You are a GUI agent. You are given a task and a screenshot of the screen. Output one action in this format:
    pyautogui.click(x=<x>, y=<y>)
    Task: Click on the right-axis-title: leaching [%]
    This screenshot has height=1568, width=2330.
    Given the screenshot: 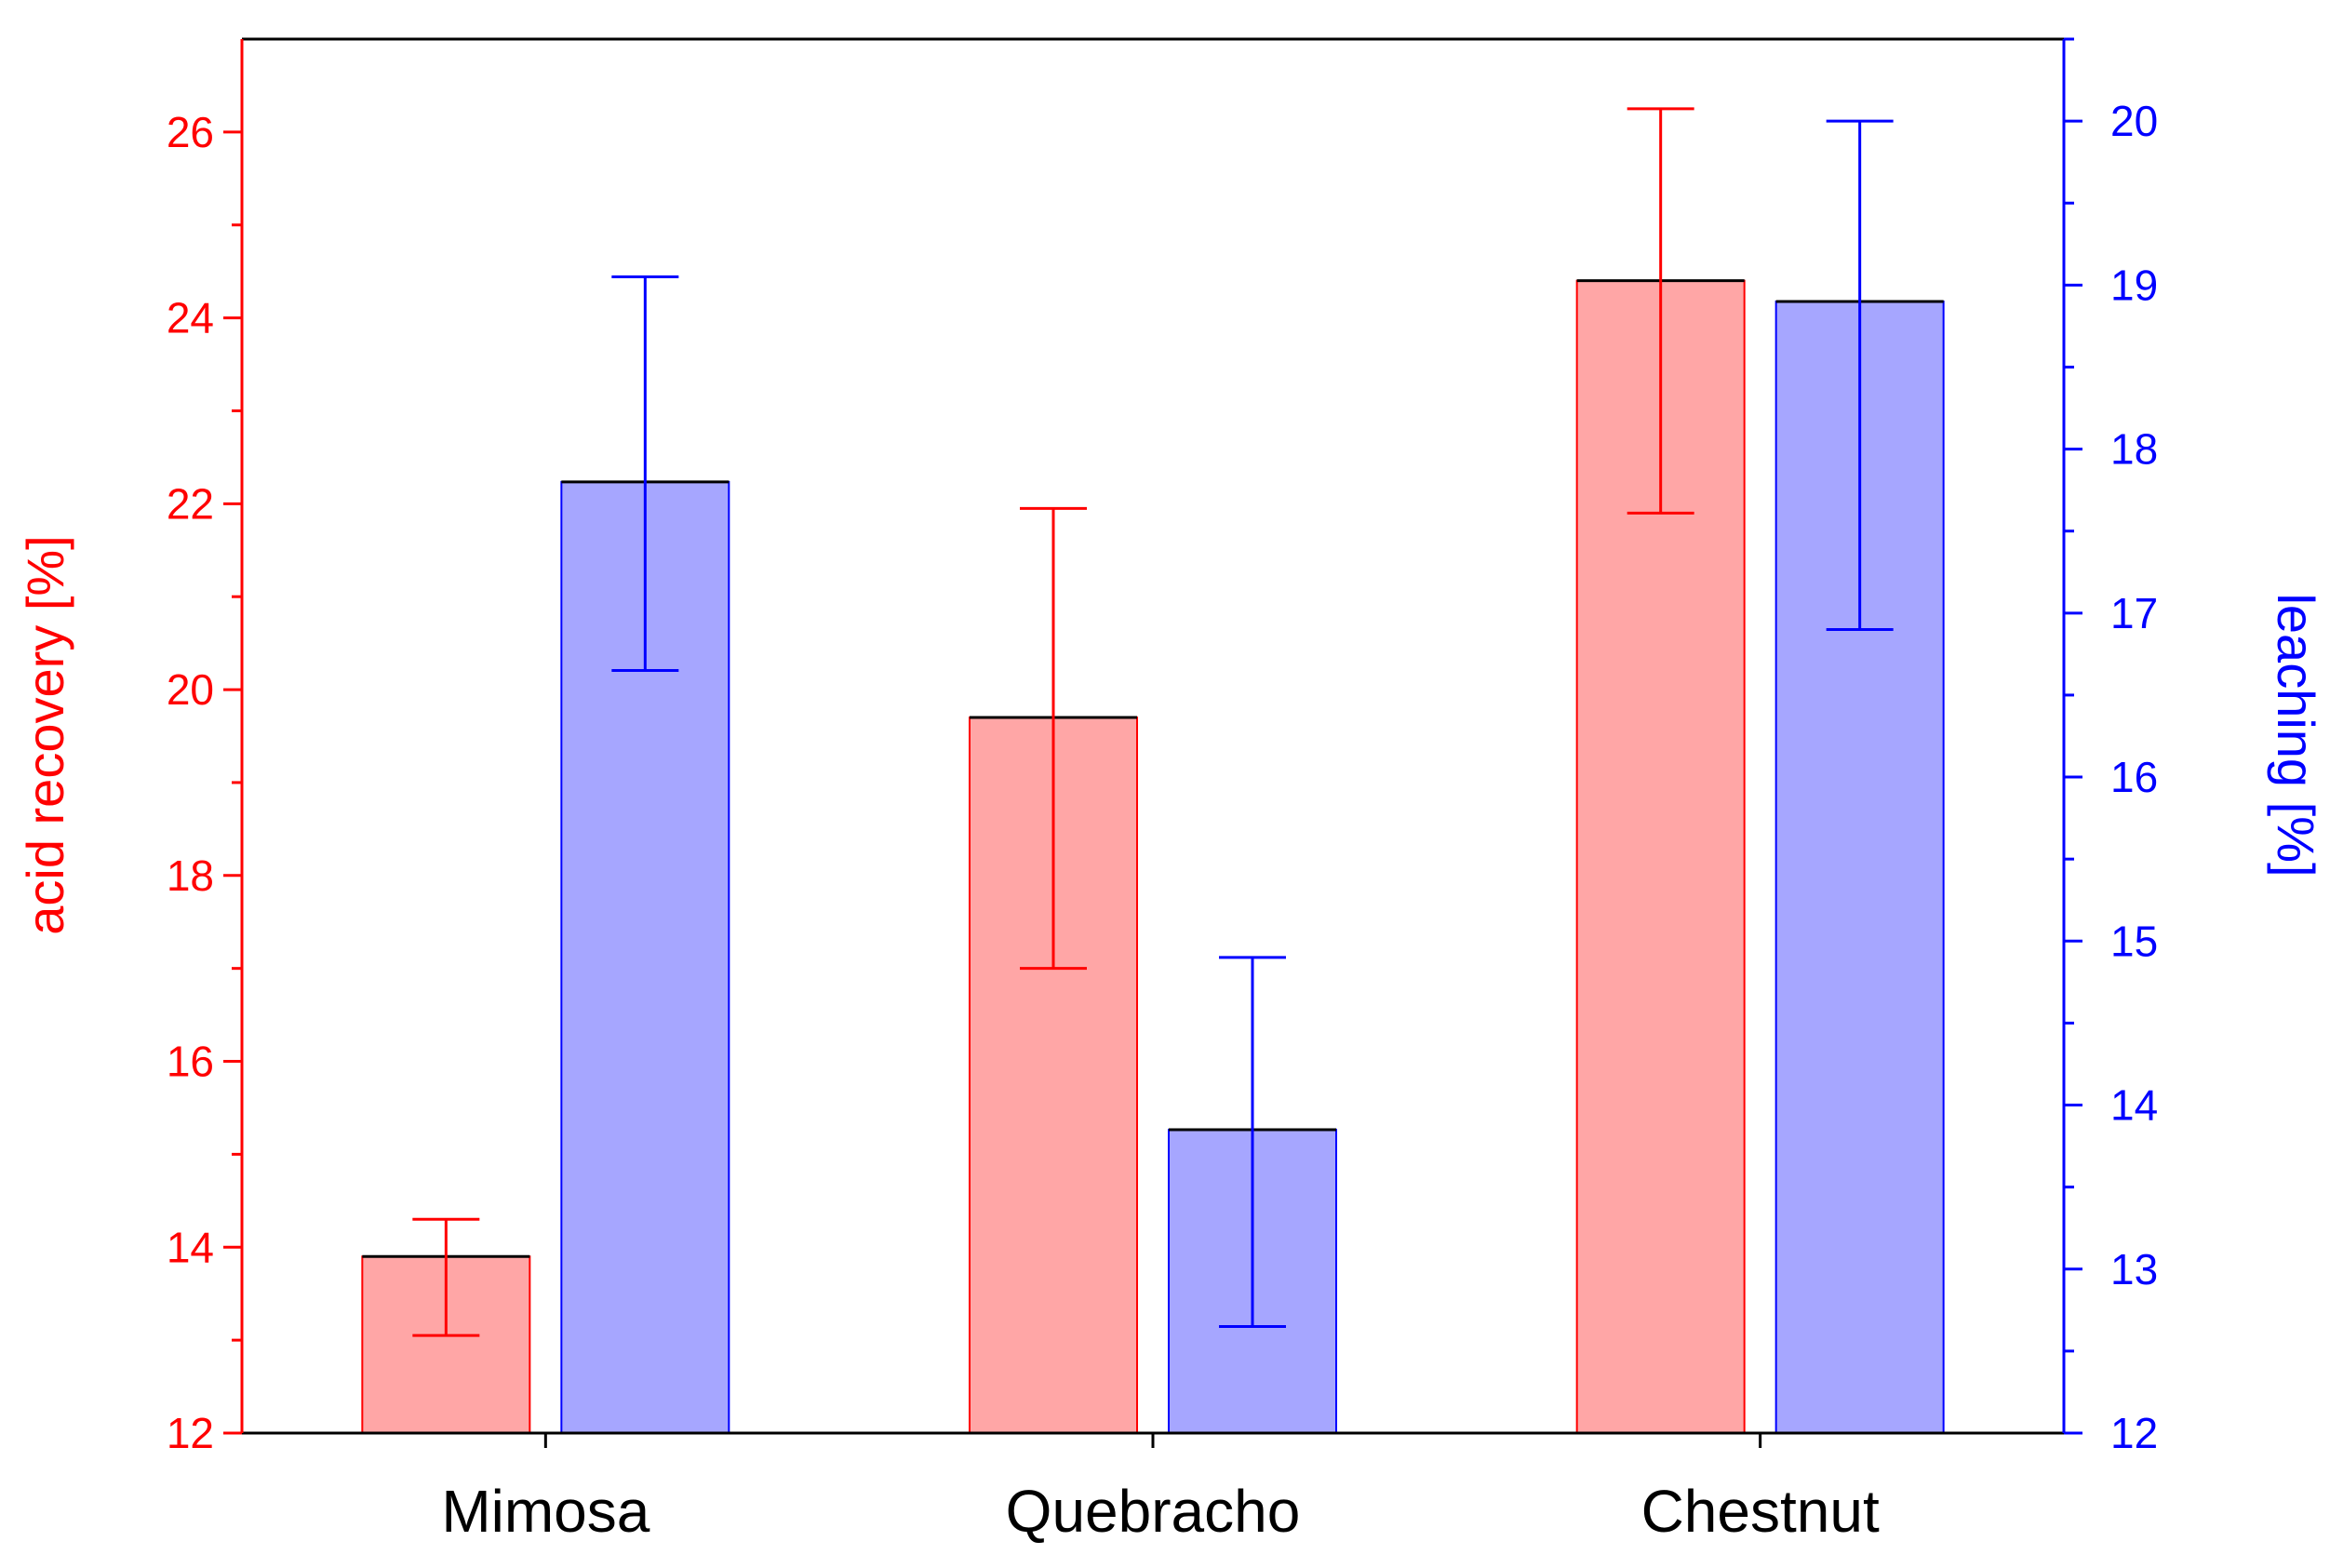 What is the action you would take?
    pyautogui.click(x=2296, y=735)
    